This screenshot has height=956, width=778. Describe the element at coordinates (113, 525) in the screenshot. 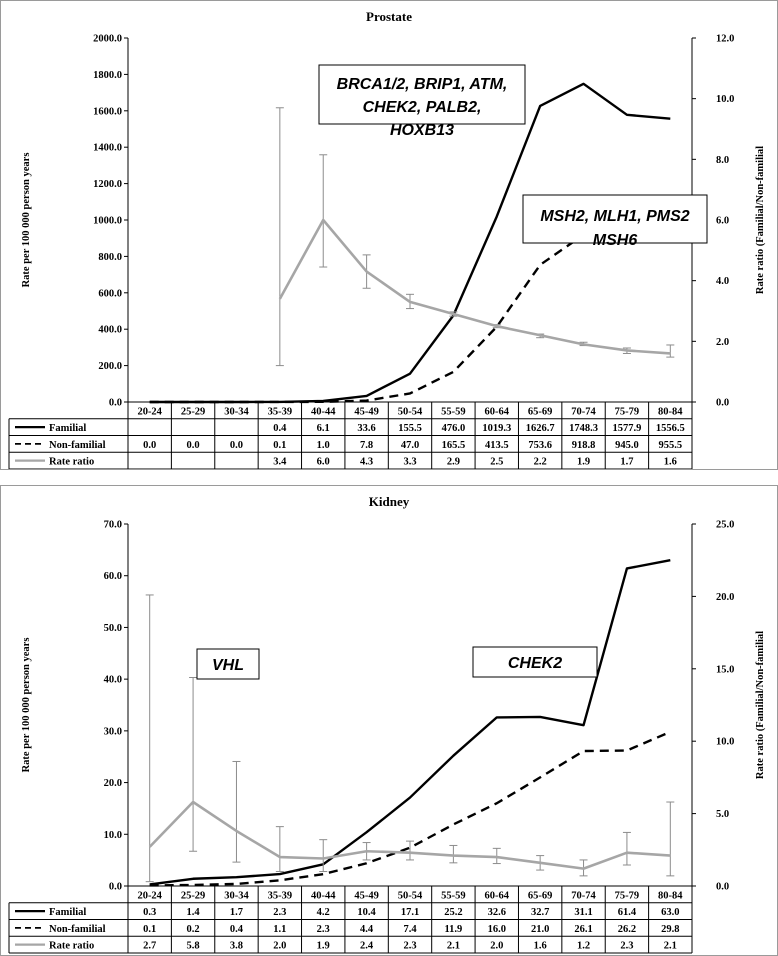

I see `y-tick-label: 70.0` at that location.